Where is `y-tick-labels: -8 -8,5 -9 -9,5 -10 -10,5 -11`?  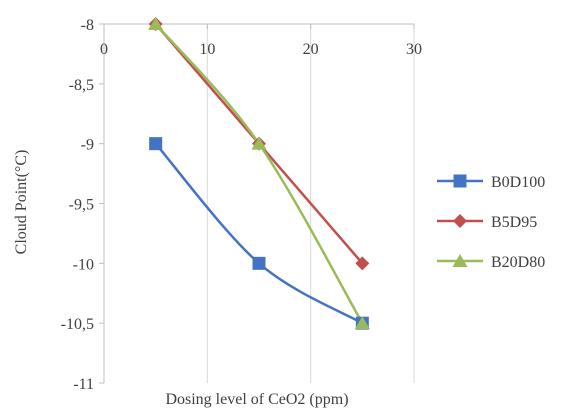 y-tick-labels: -8 -8,5 -9 -9,5 -10 -10,5 -11 is located at coordinates (77, 205).